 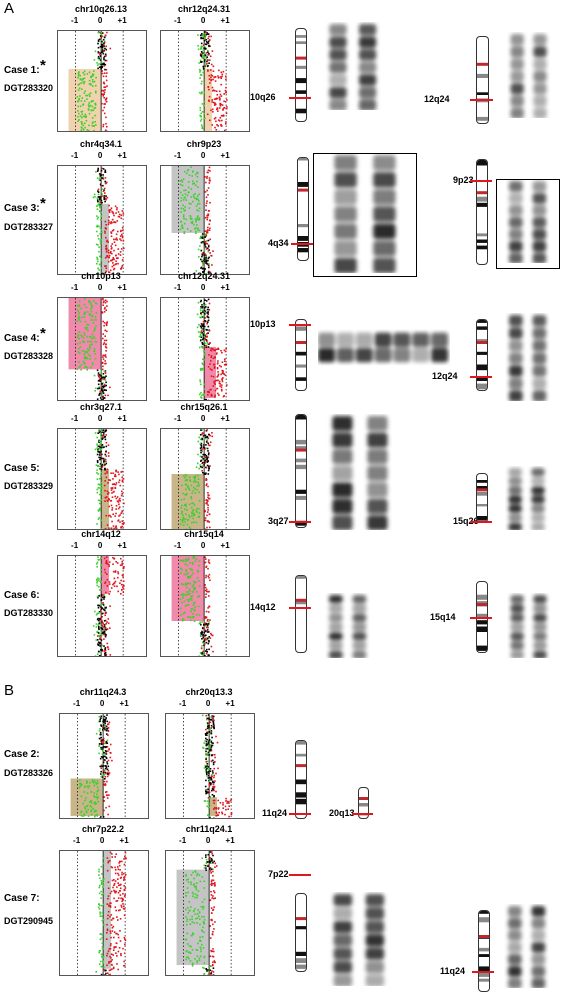 I want to click on case-label: Case 6:, so click(x=22, y=595).